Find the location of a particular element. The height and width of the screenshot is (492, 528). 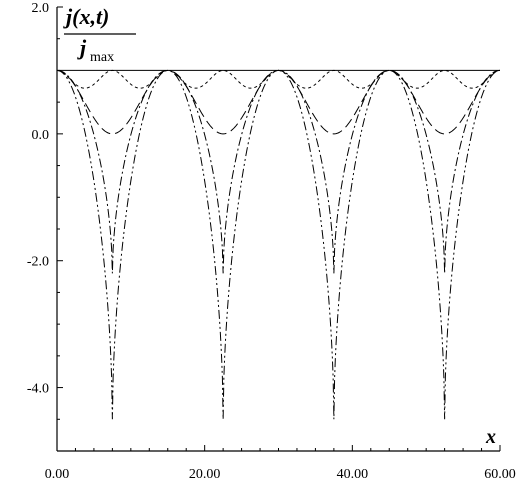

y-axis-label-numerator: j(x,t) is located at coordinates (86, 16).